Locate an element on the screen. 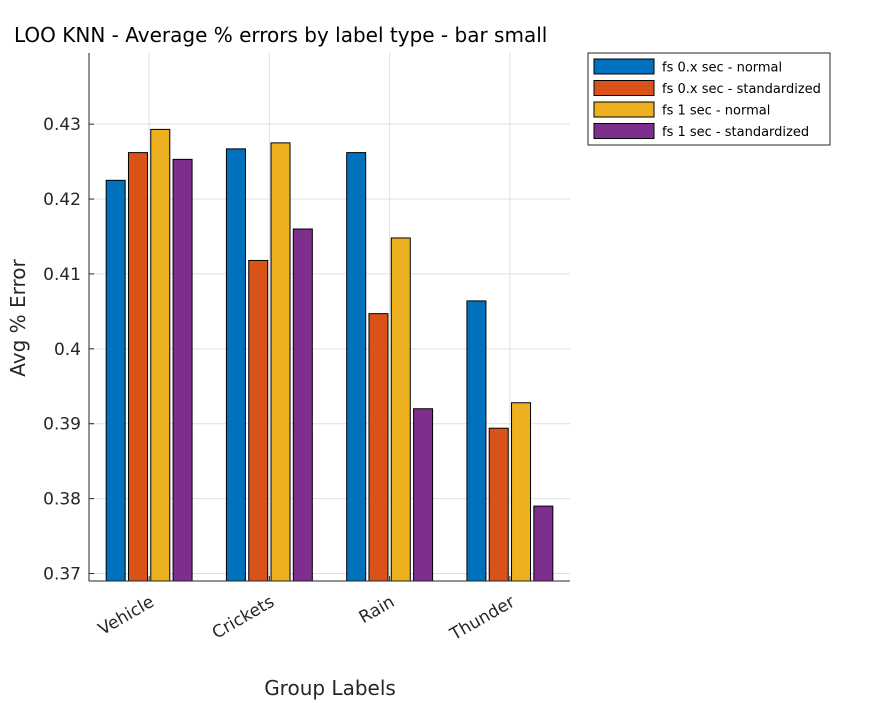  legend-entry-label: fs 0.x sec - normal is located at coordinates (722, 68).